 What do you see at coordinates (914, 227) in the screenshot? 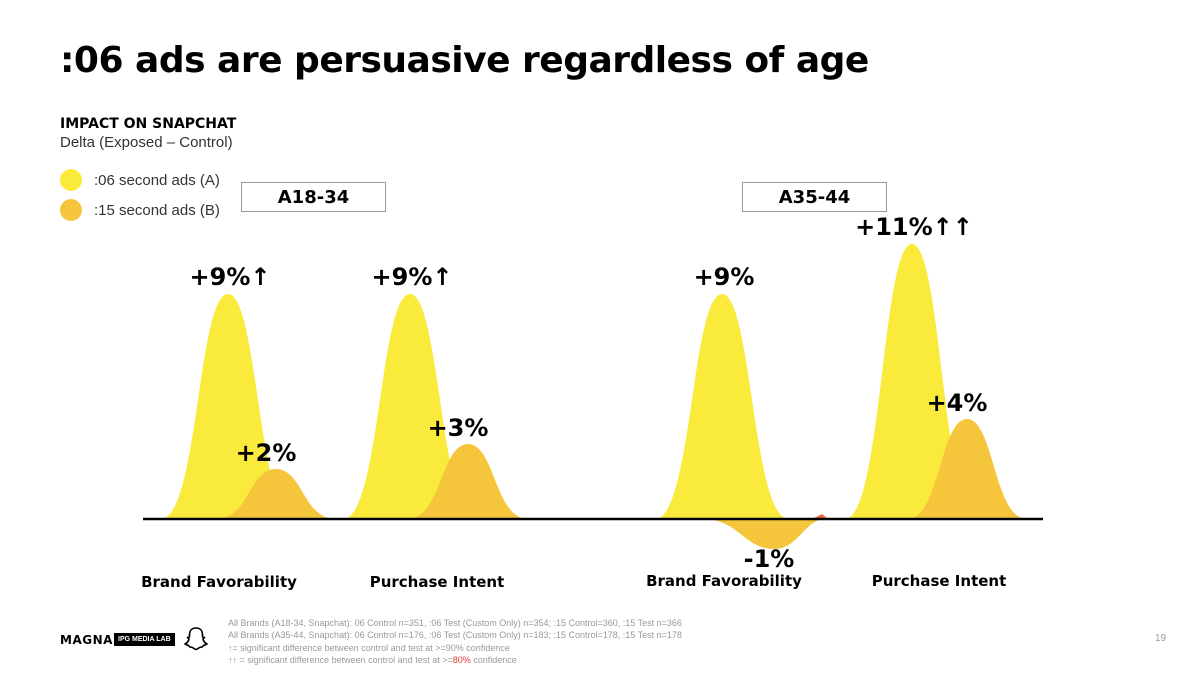
I see `label-06-3: +11%↑↑` at bounding box center [914, 227].